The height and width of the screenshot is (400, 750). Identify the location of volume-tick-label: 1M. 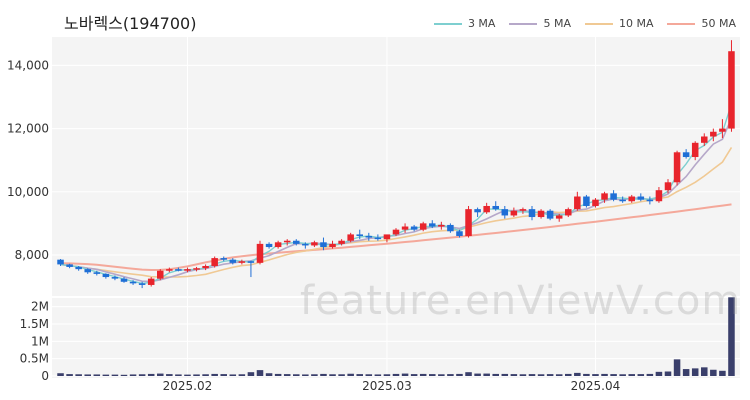
(40, 341).